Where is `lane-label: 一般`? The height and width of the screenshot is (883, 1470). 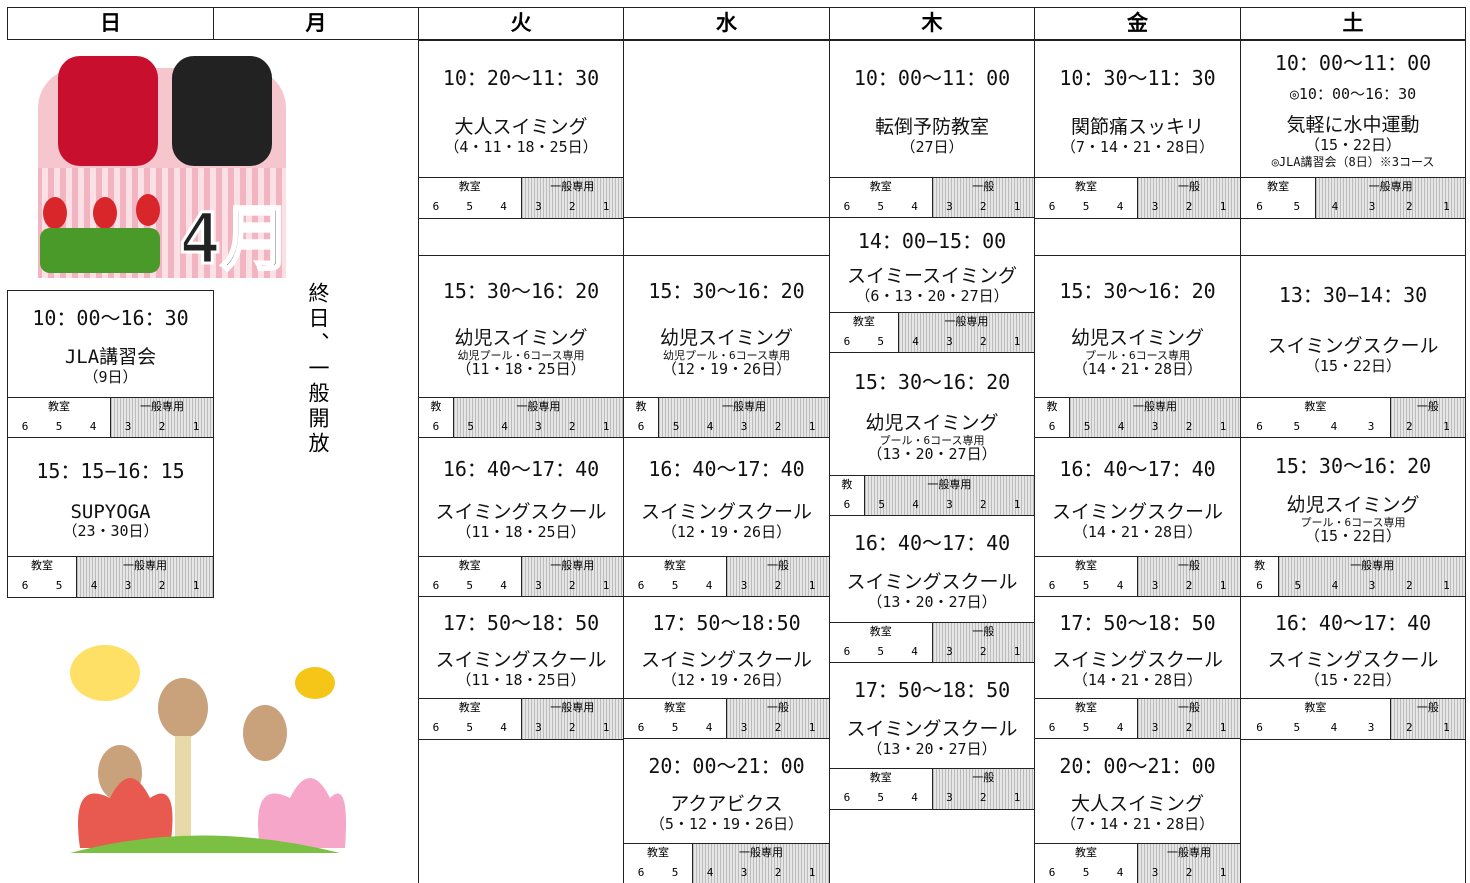
lane-label: 一般 is located at coordinates (778, 707).